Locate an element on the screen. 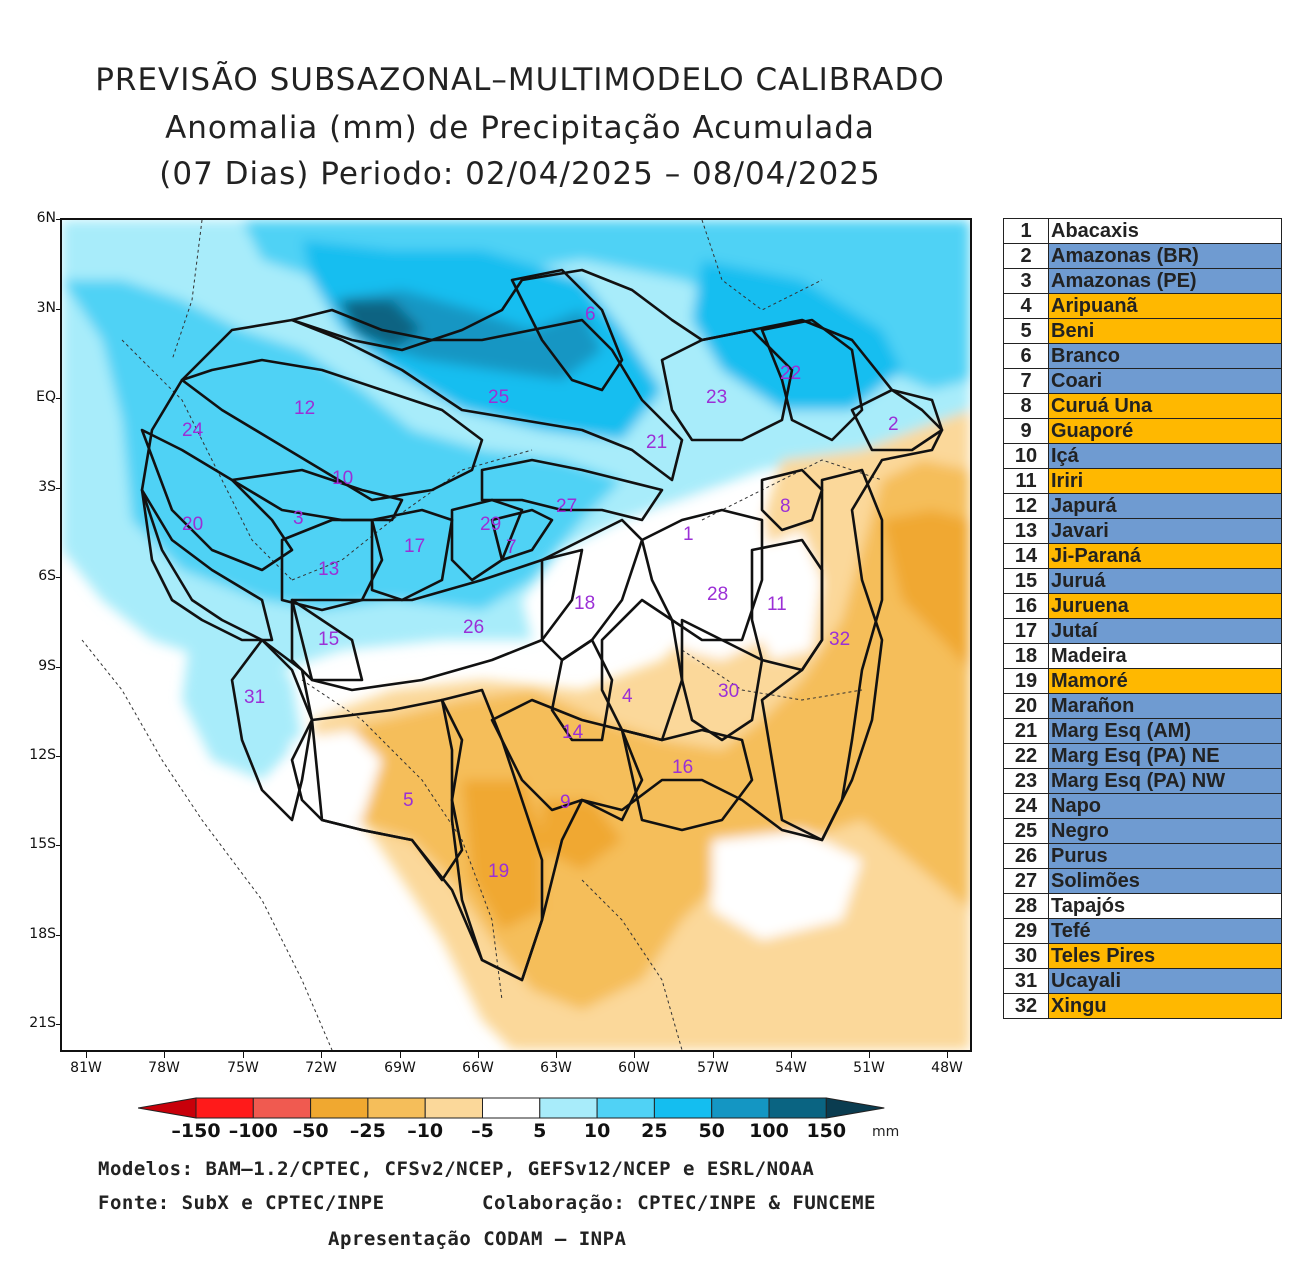 The height and width of the screenshot is (1274, 1292). basin-label-24: 24 is located at coordinates (193, 430).